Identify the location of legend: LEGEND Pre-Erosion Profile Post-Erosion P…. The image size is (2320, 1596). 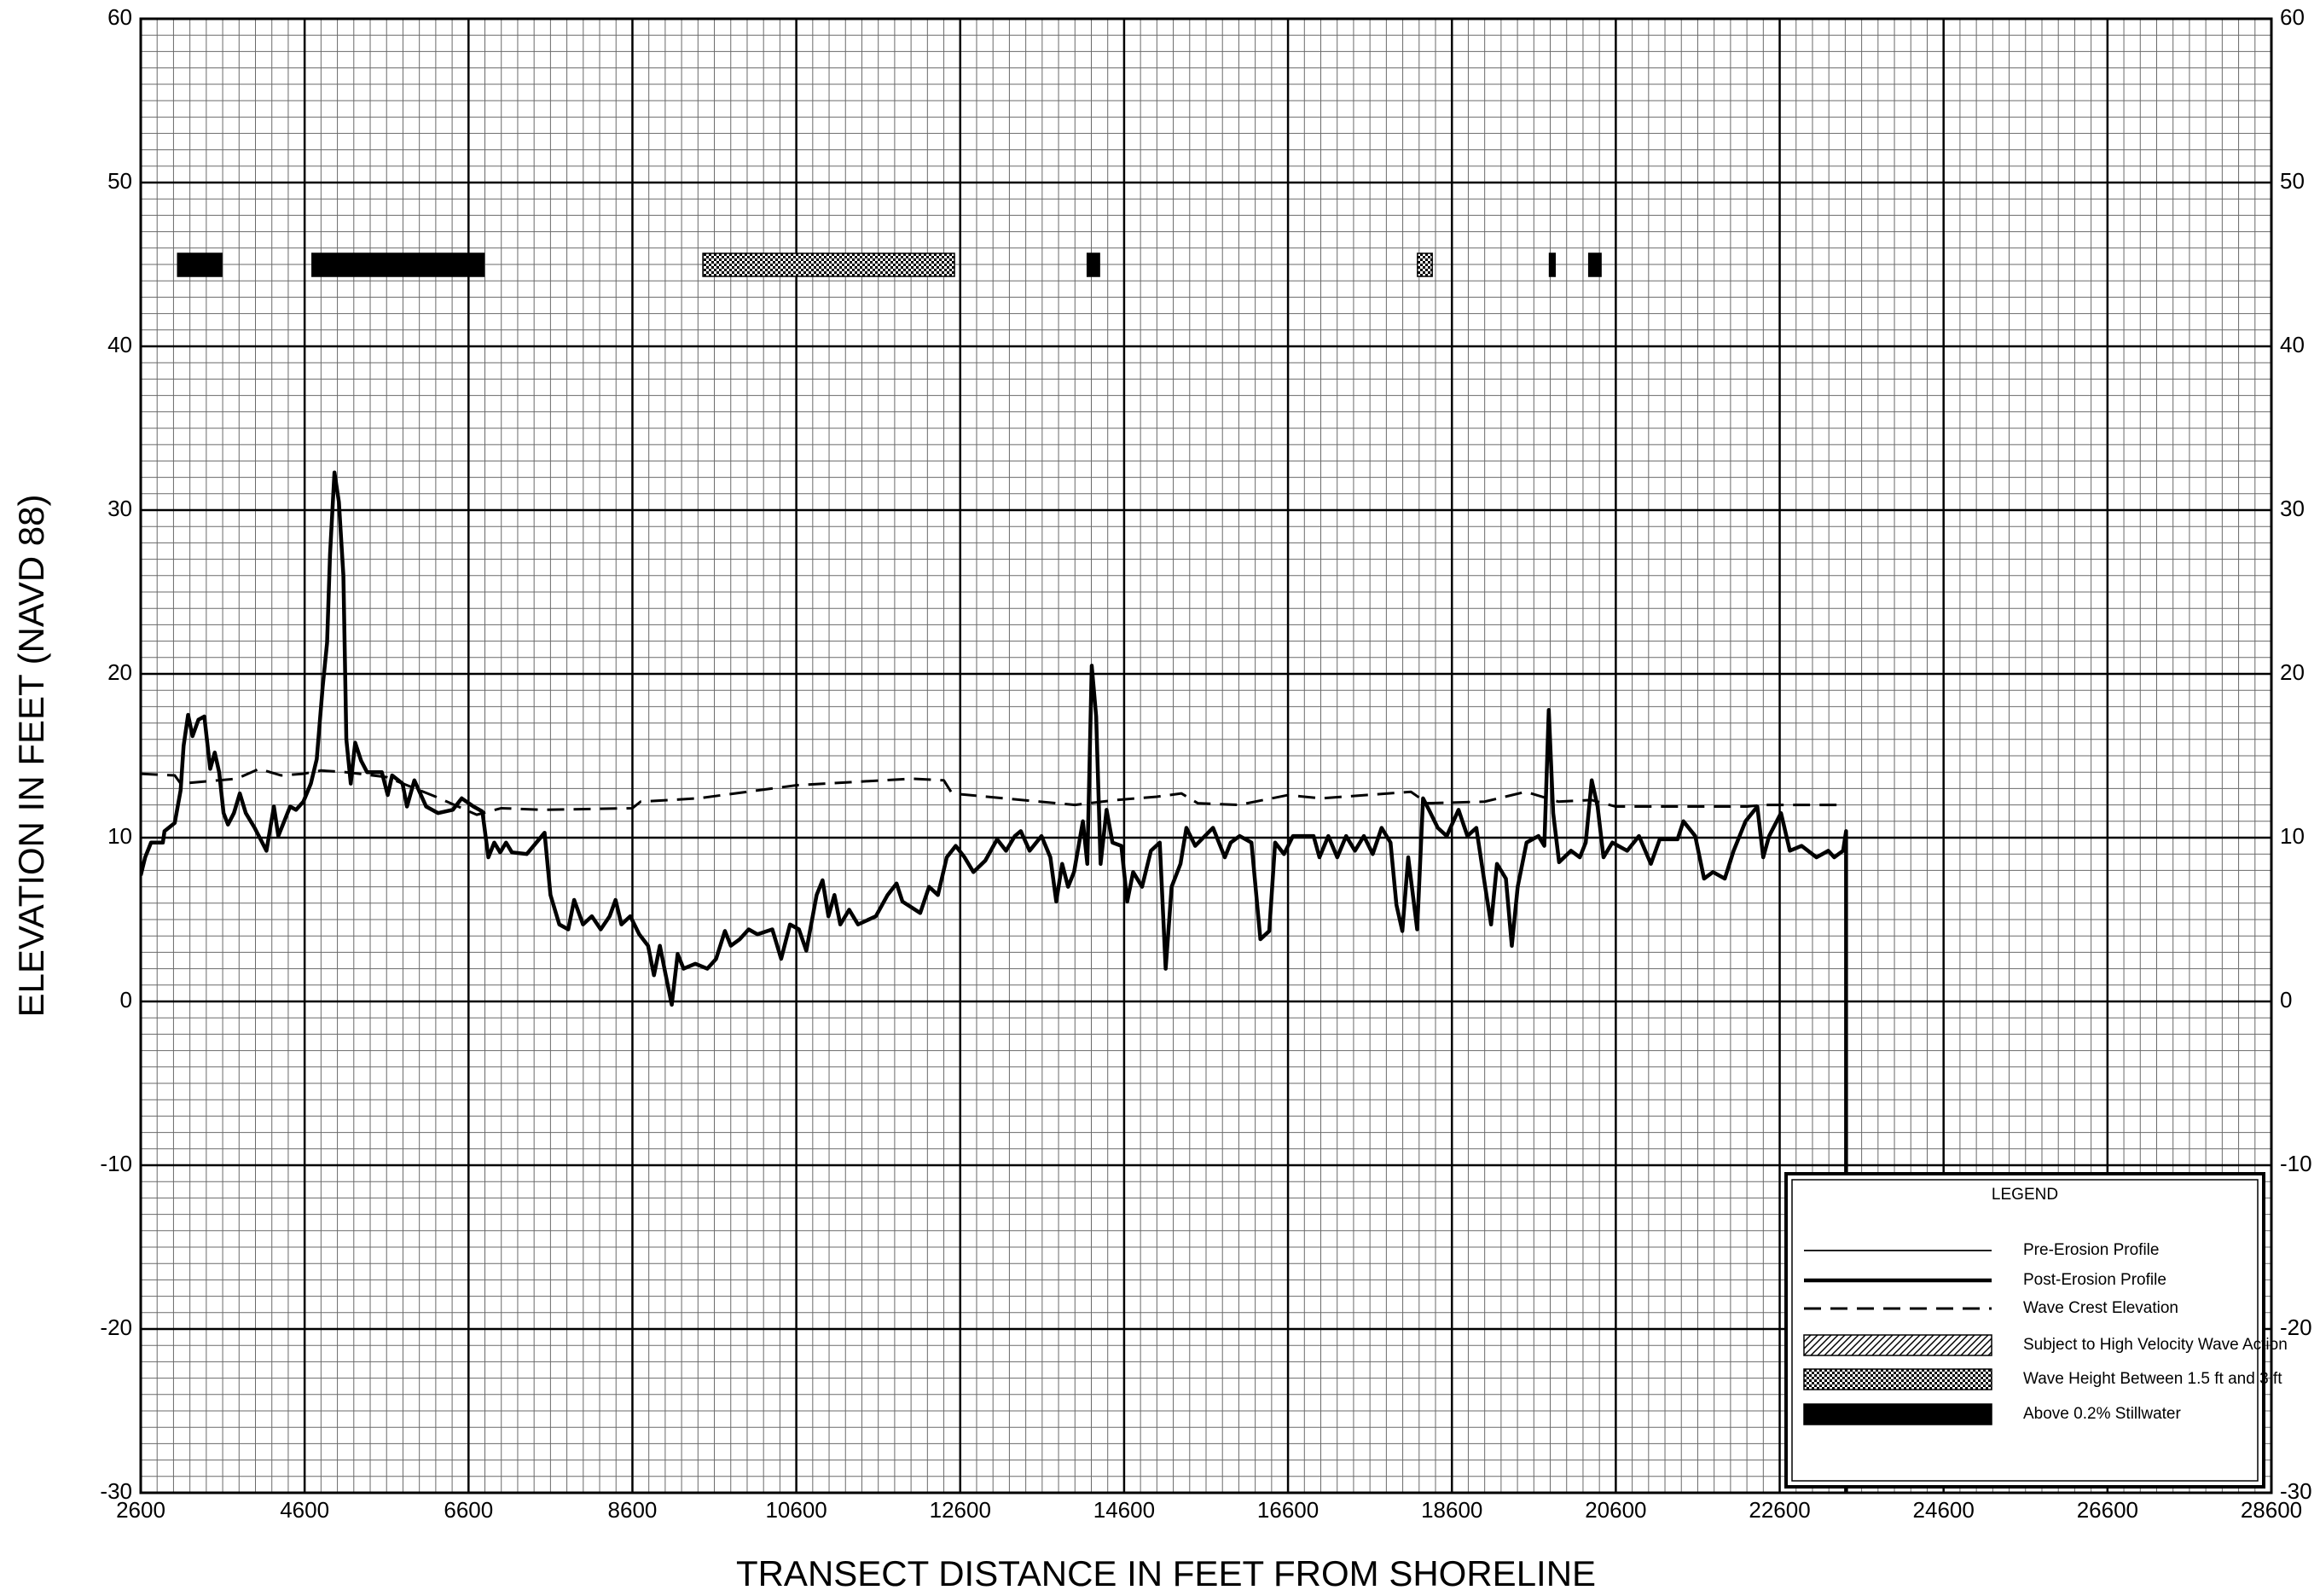
(2036, 1330).